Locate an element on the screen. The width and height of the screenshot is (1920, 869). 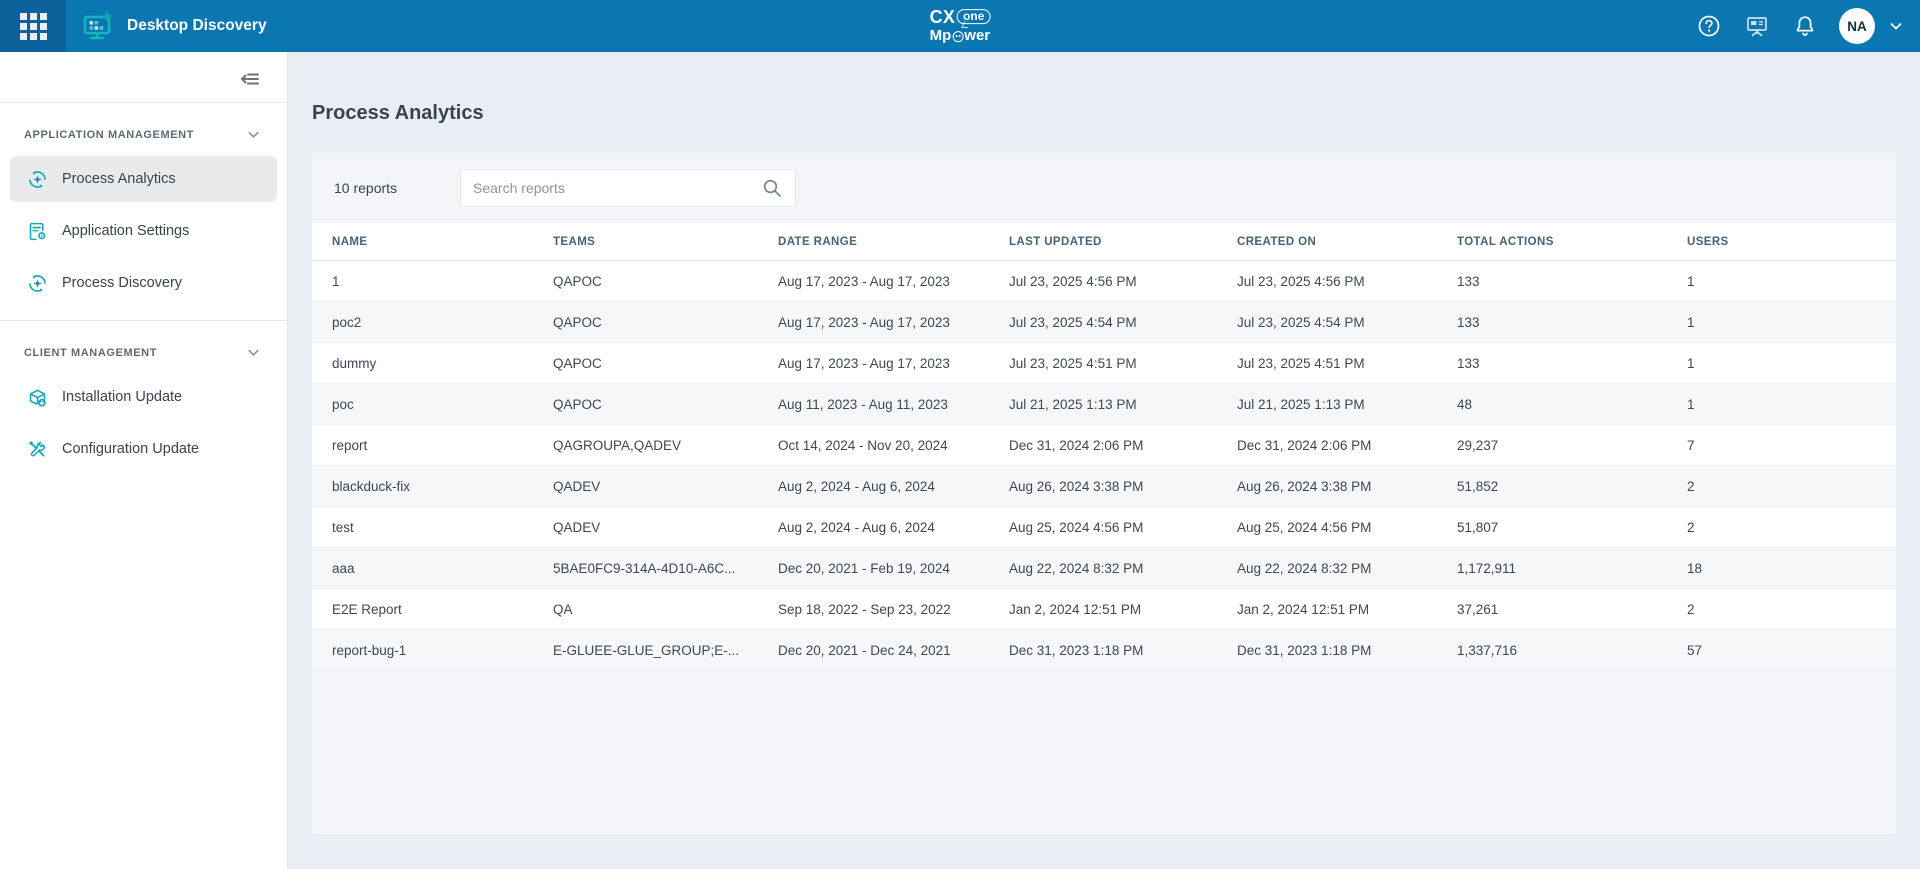
sidebar-item-label: Installation Update is located at coordinates (122, 397).